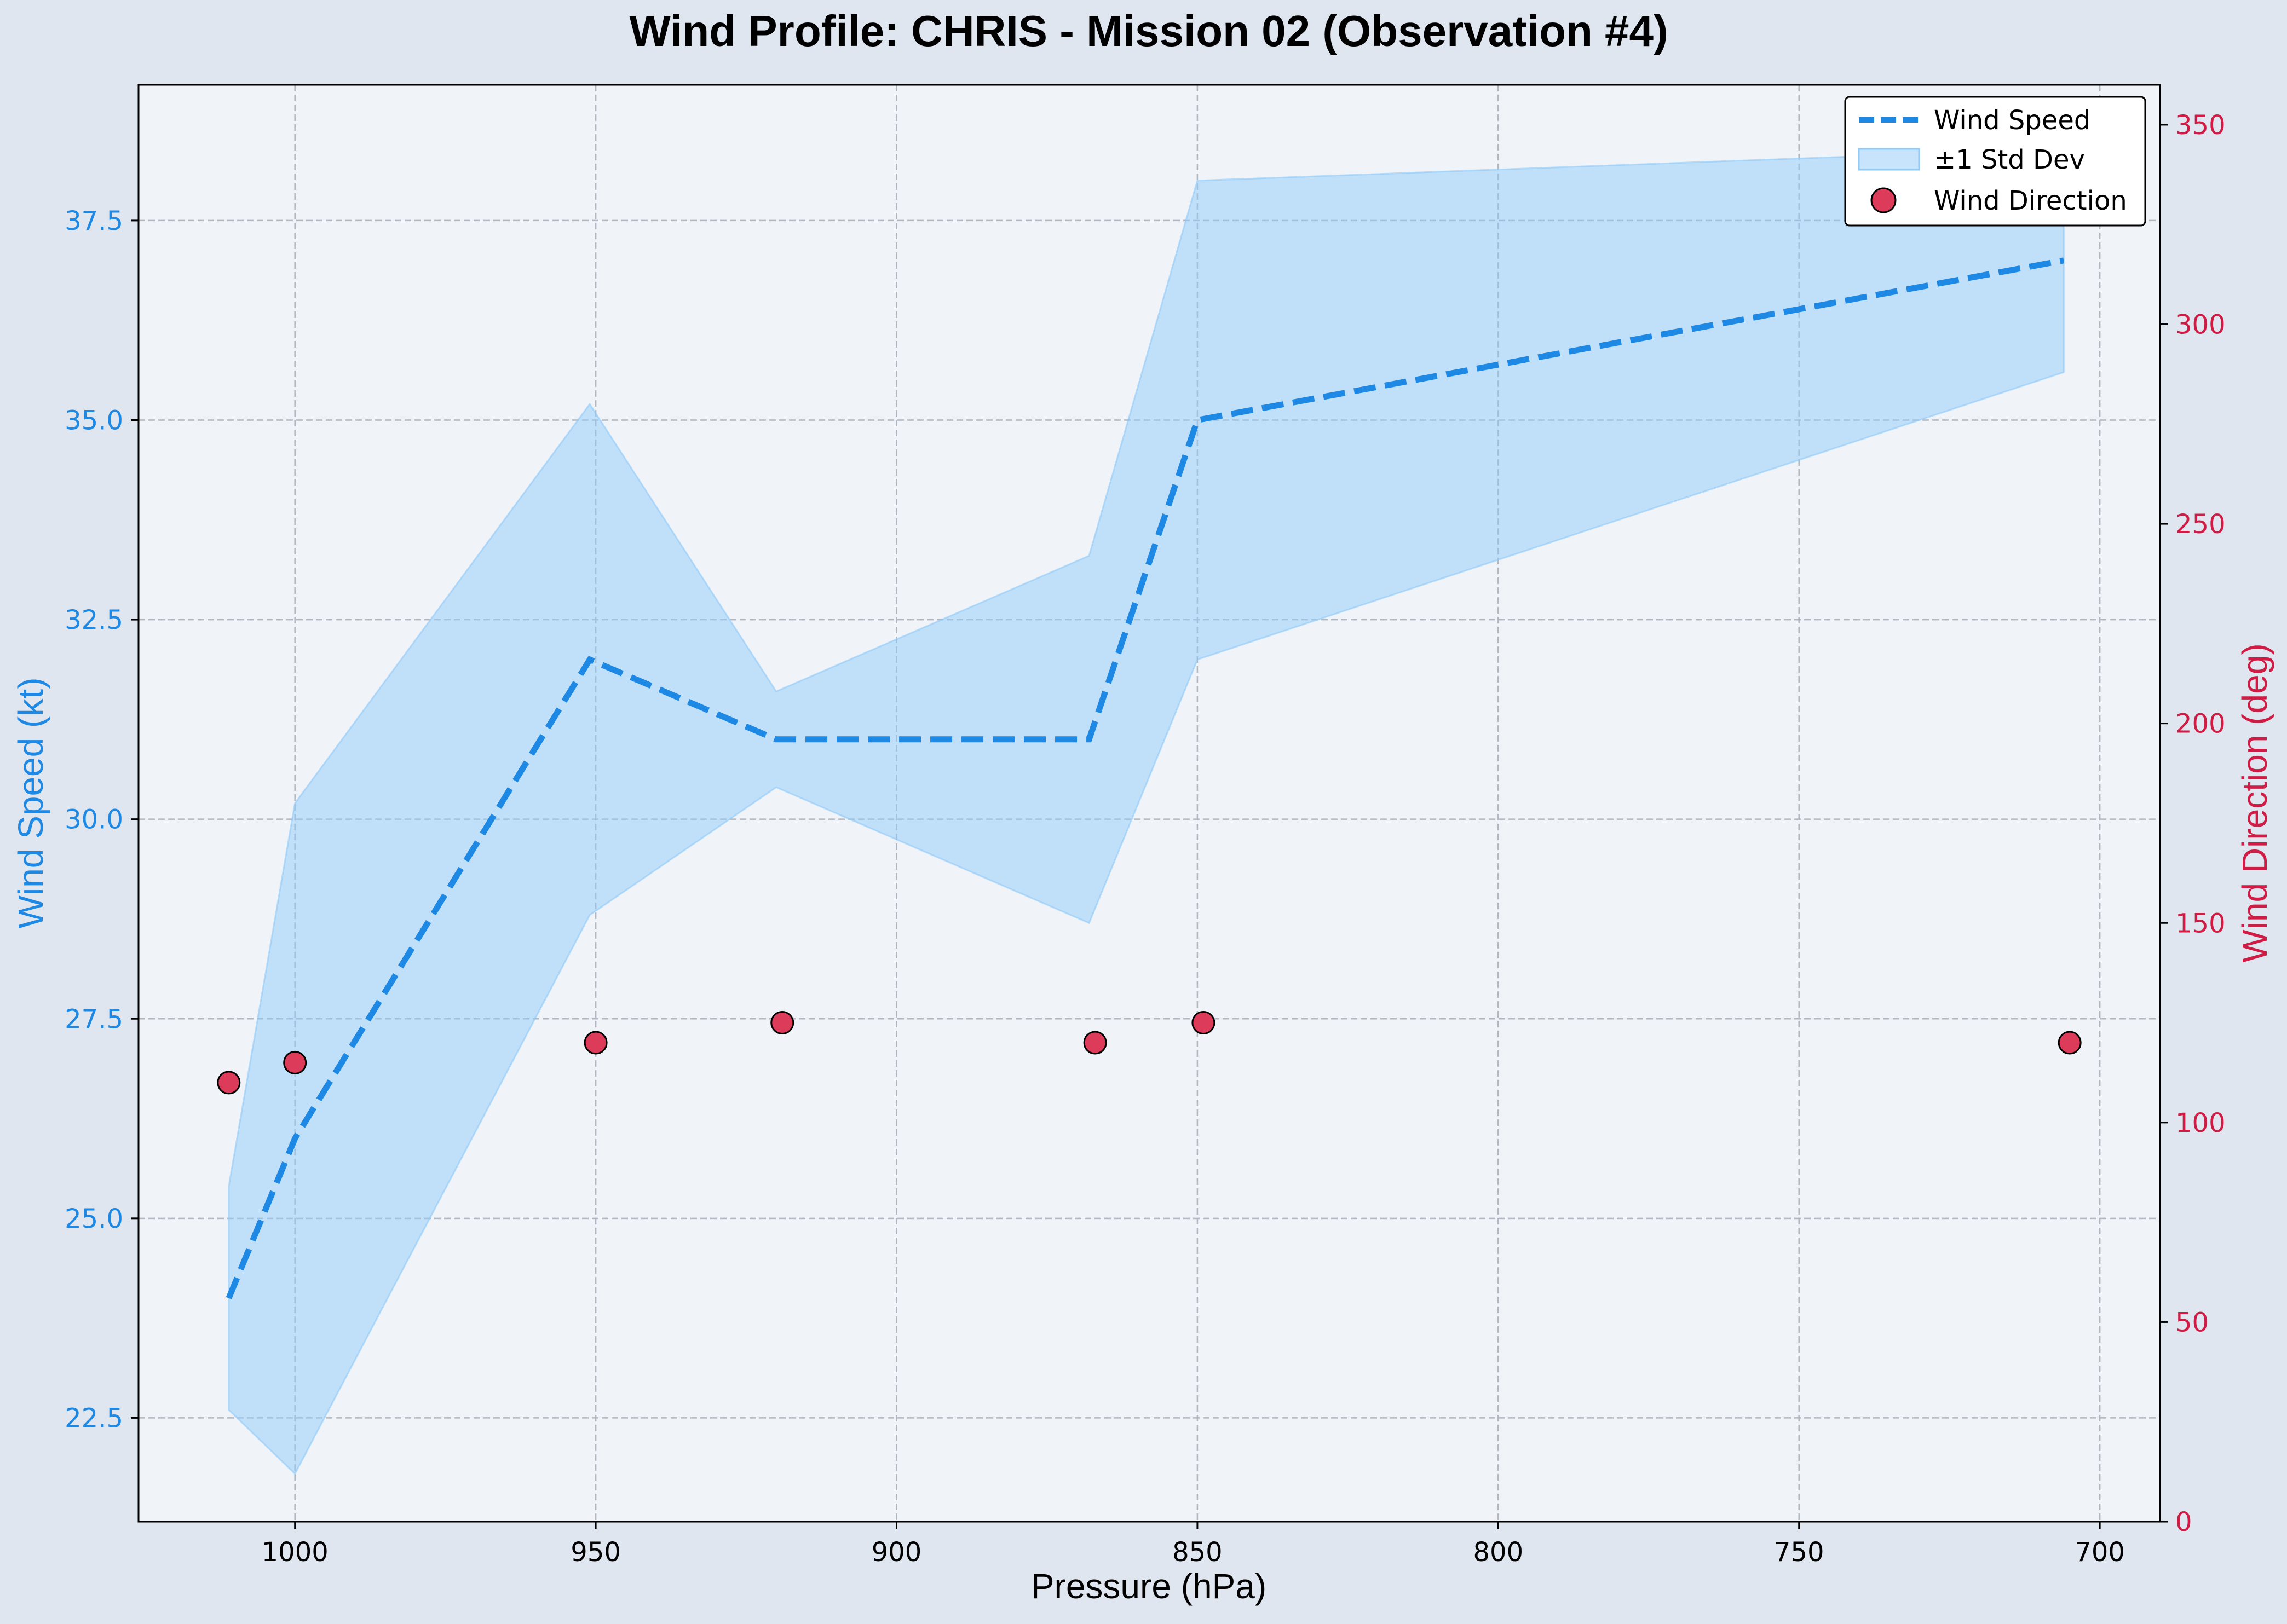 The image size is (2287, 1624). I want to click on legend: Wind Speed ±1 Std Dev Wind Direction, so click(1995, 161).